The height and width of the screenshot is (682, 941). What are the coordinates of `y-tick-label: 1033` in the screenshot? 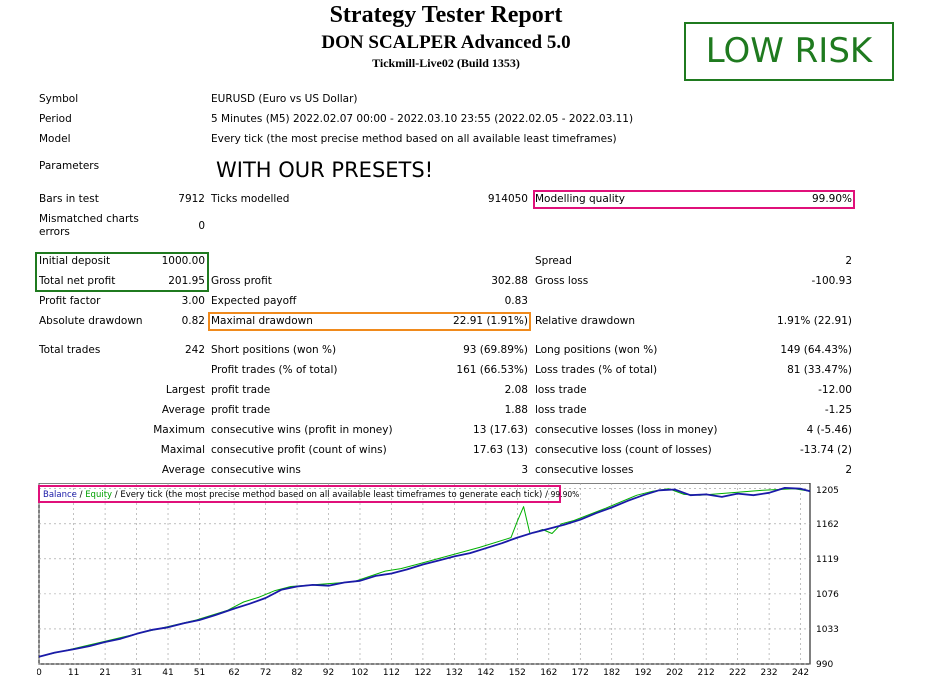 It's located at (827, 630).